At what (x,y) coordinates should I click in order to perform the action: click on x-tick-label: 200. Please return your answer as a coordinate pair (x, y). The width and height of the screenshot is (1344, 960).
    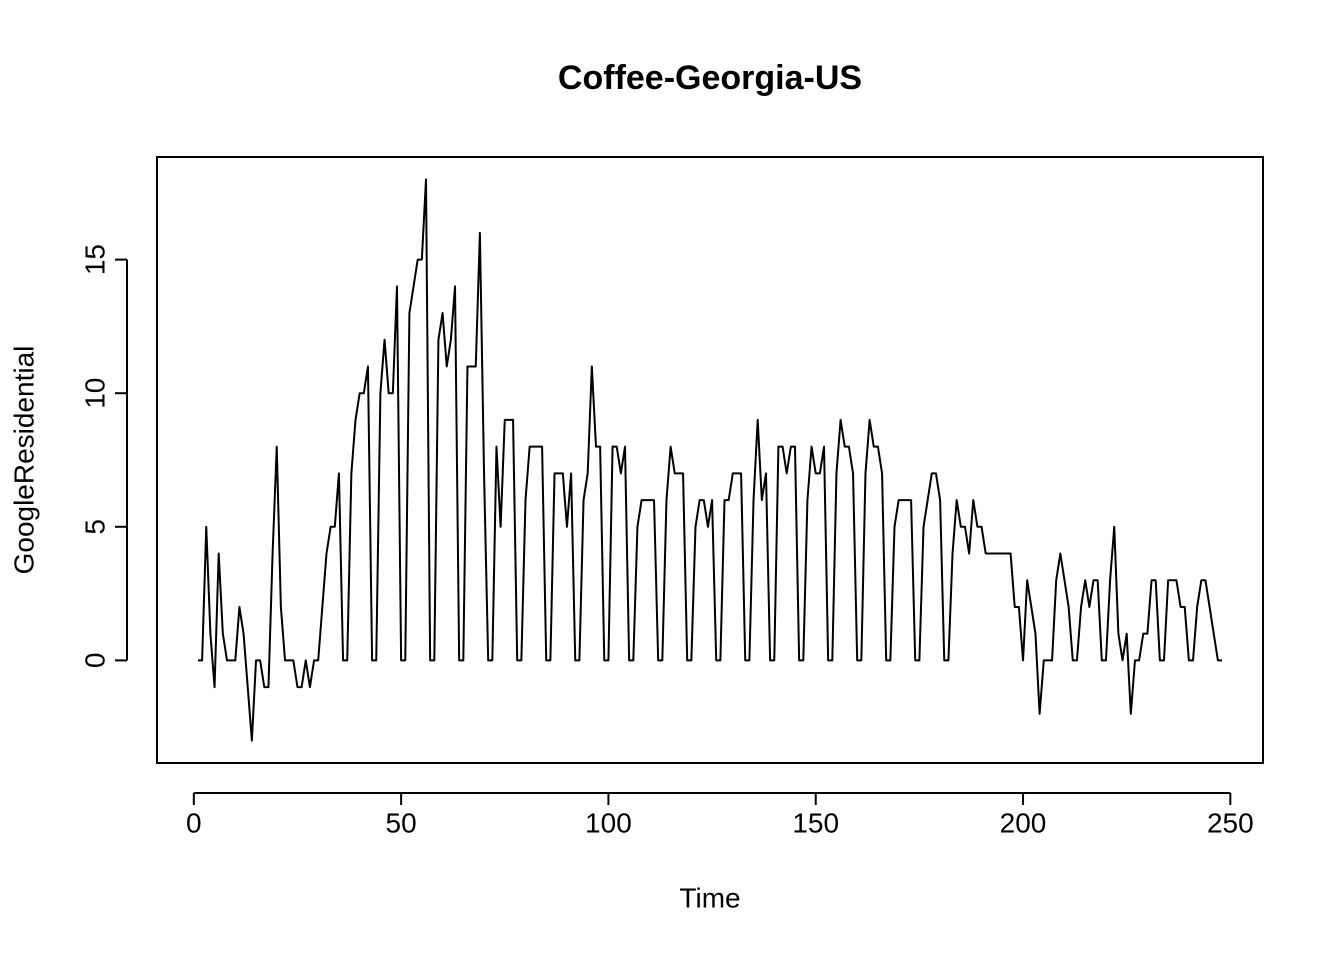
    Looking at the image, I should click on (1023, 822).